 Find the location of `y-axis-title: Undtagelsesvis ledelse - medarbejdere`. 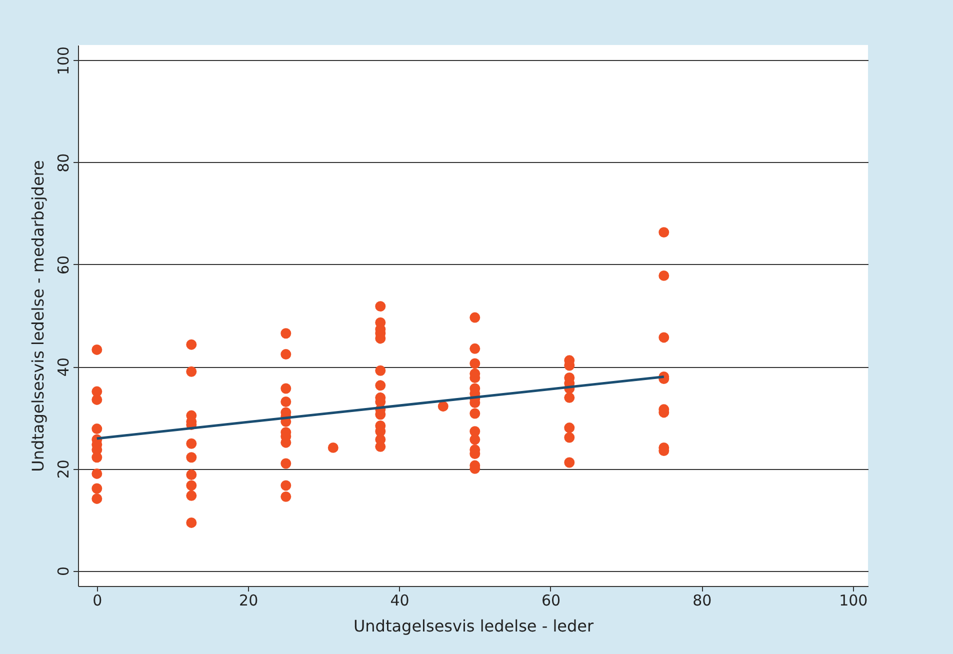

y-axis-title: Undtagelsesvis ledelse - medarbejdere is located at coordinates (38, 316).